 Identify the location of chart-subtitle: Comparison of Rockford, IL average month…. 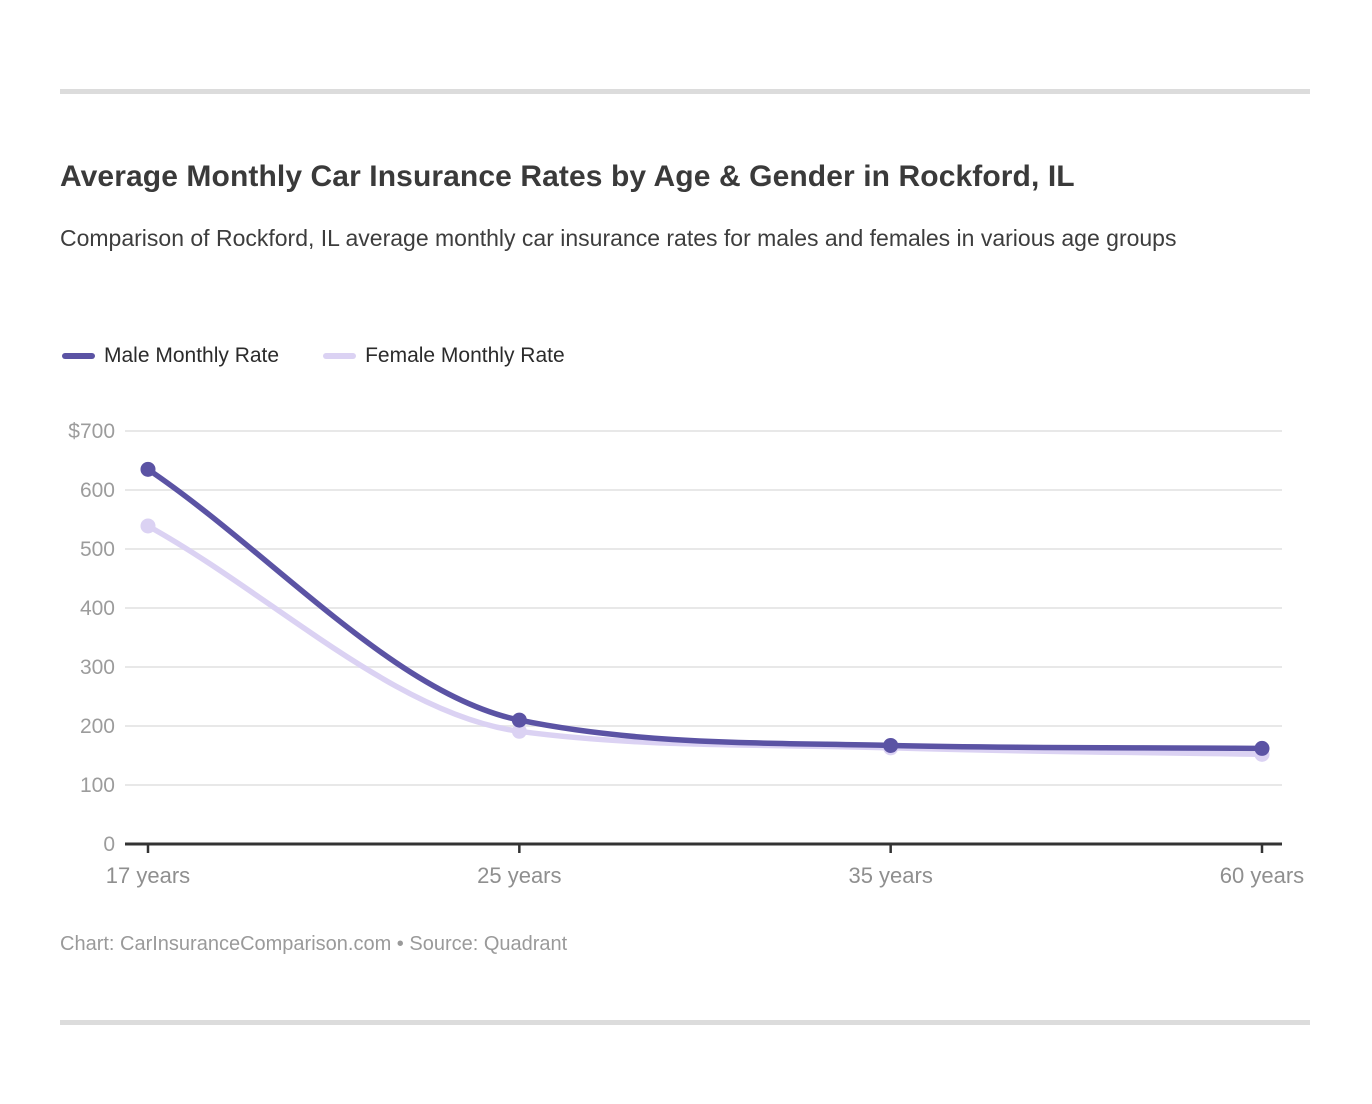
(618, 238).